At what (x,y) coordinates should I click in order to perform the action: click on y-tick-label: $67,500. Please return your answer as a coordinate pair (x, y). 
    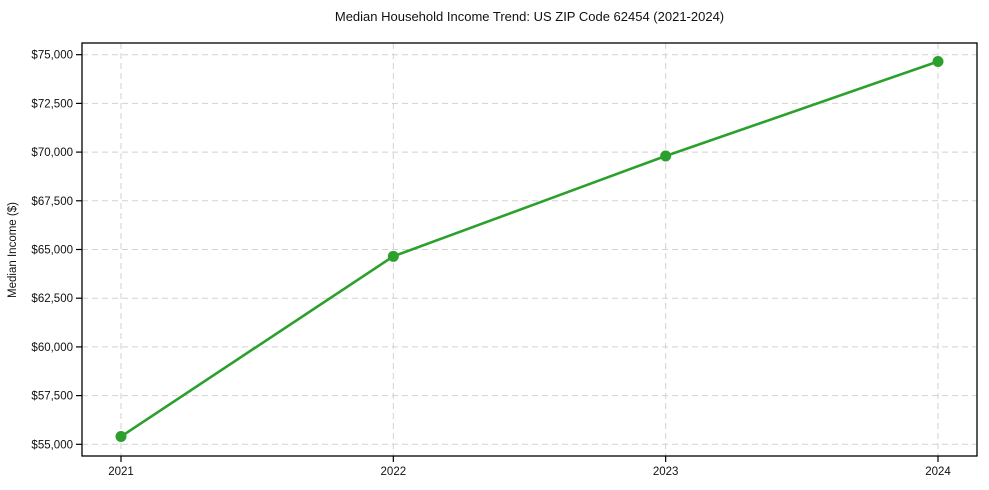
    Looking at the image, I should click on (52, 202).